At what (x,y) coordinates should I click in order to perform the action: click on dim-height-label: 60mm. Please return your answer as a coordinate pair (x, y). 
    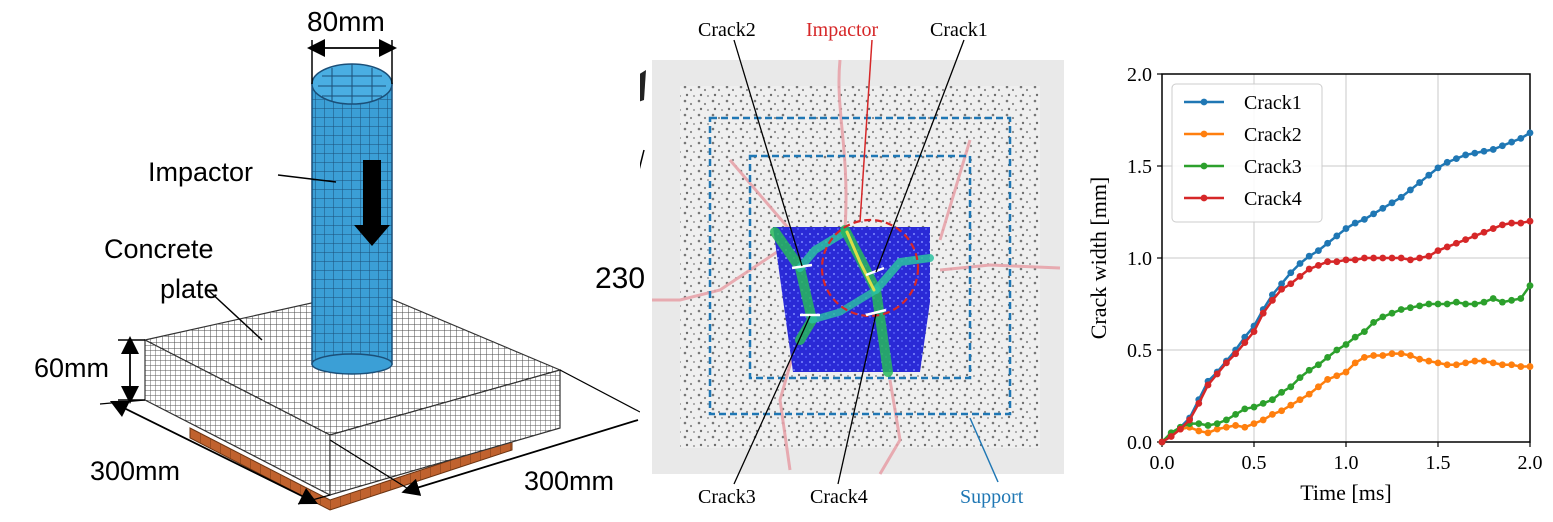
    Looking at the image, I should click on (72, 368).